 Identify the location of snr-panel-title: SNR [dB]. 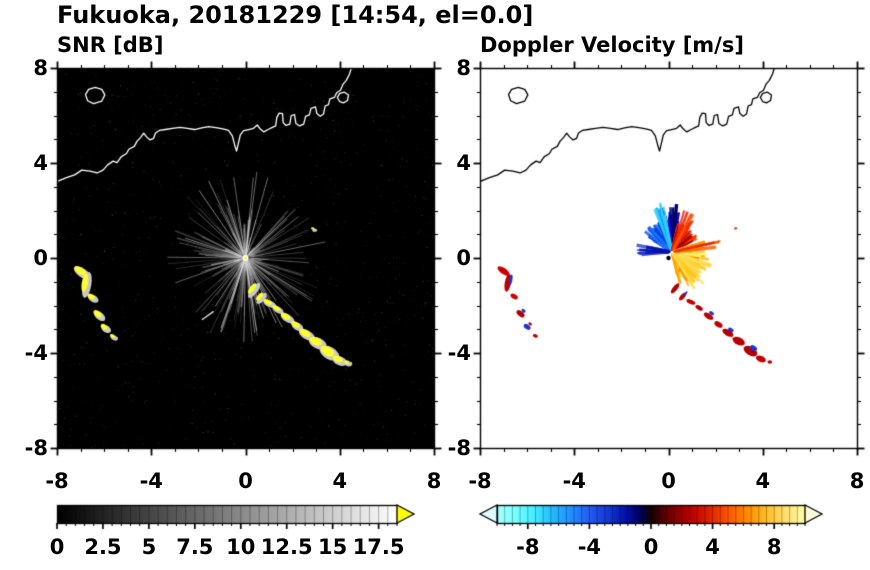
(110, 45).